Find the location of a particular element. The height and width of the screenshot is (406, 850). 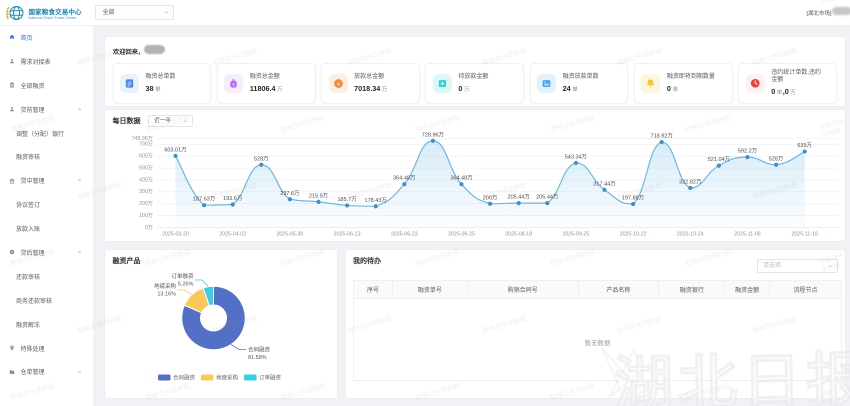

svg-text: 2025-06-23 is located at coordinates (404, 235).